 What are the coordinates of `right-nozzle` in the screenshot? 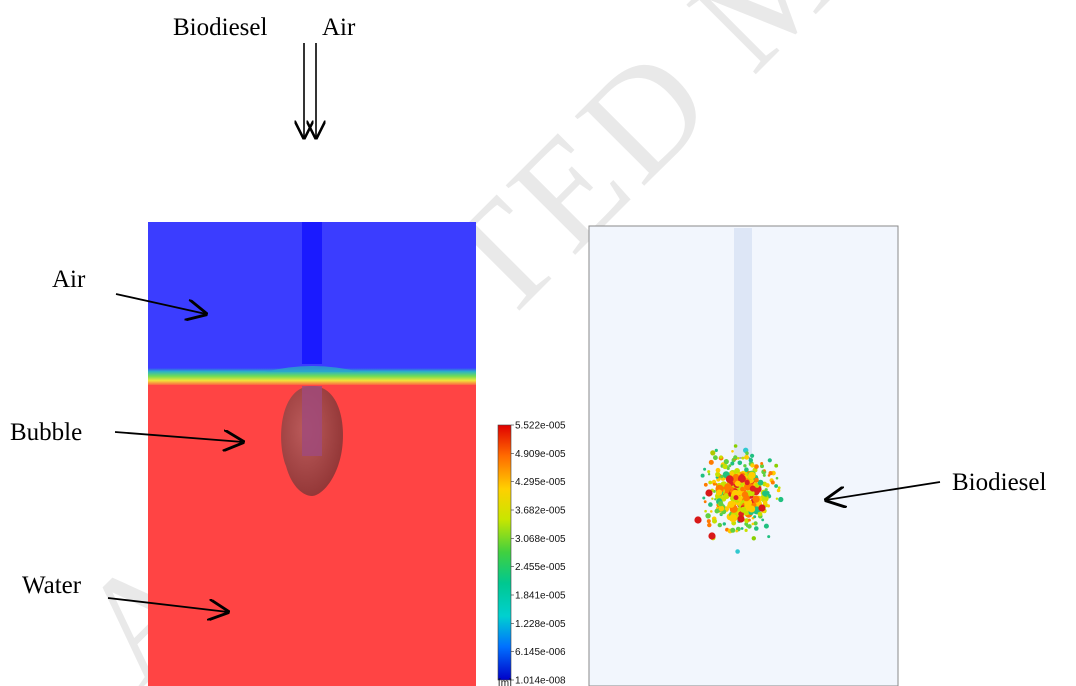 It's located at (743, 343).